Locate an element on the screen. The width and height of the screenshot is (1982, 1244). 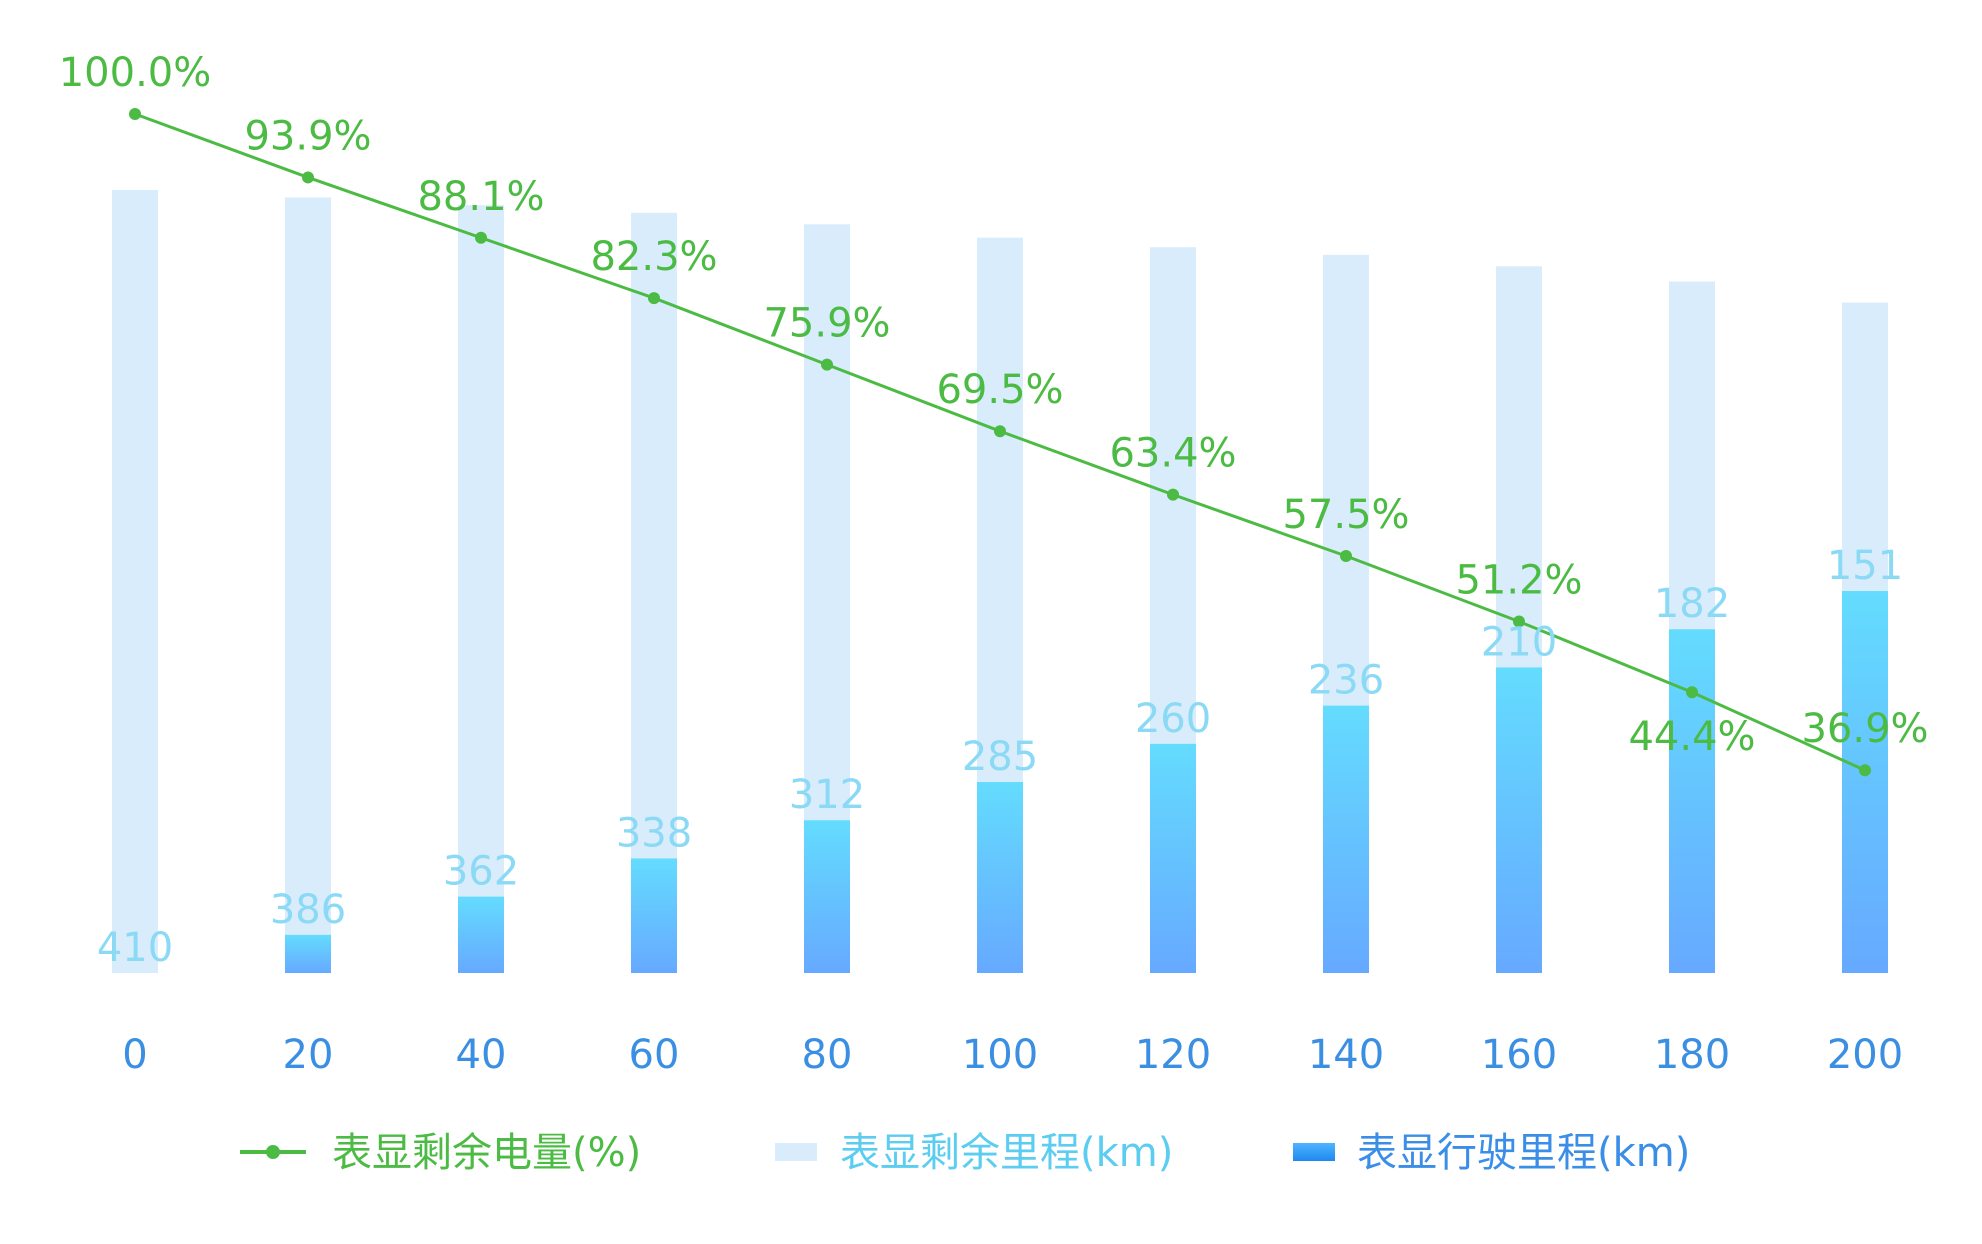
legend-dot-marker is located at coordinates (273, 1152).